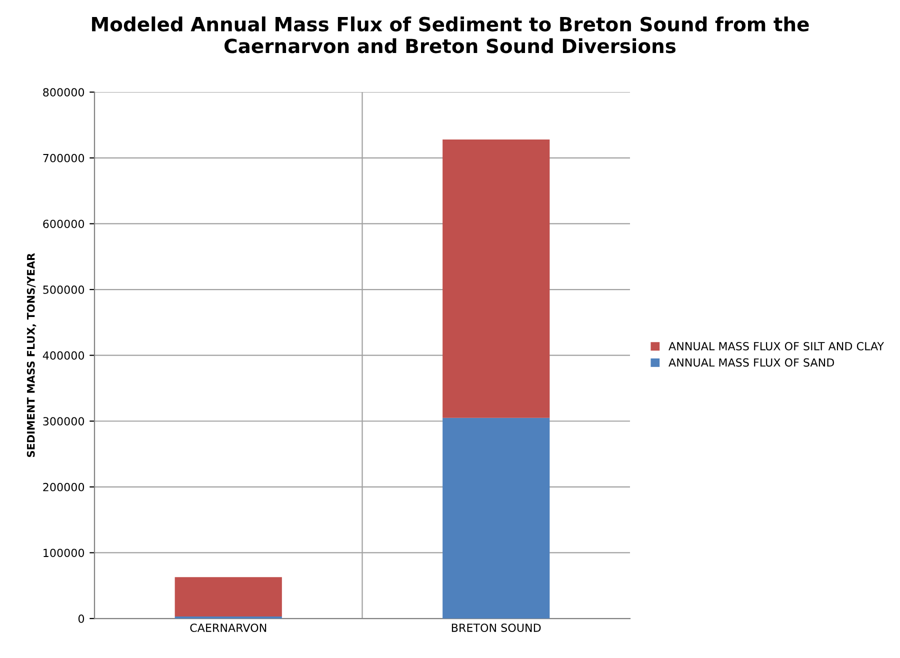  What do you see at coordinates (63, 487) in the screenshot?
I see `y-tick-label: 200000` at bounding box center [63, 487].